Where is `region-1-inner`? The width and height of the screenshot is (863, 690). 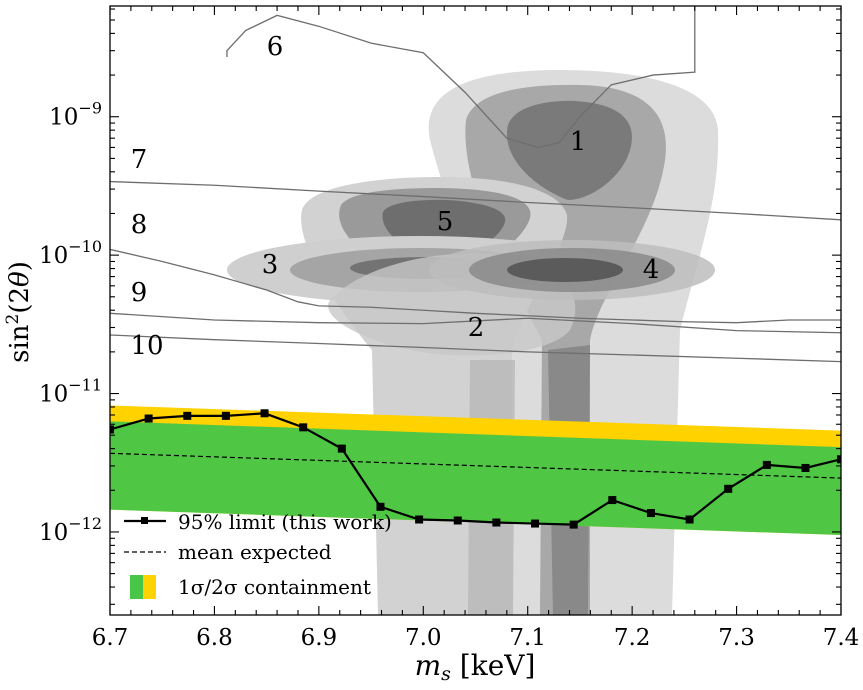
region-1-inner is located at coordinates (569, 150).